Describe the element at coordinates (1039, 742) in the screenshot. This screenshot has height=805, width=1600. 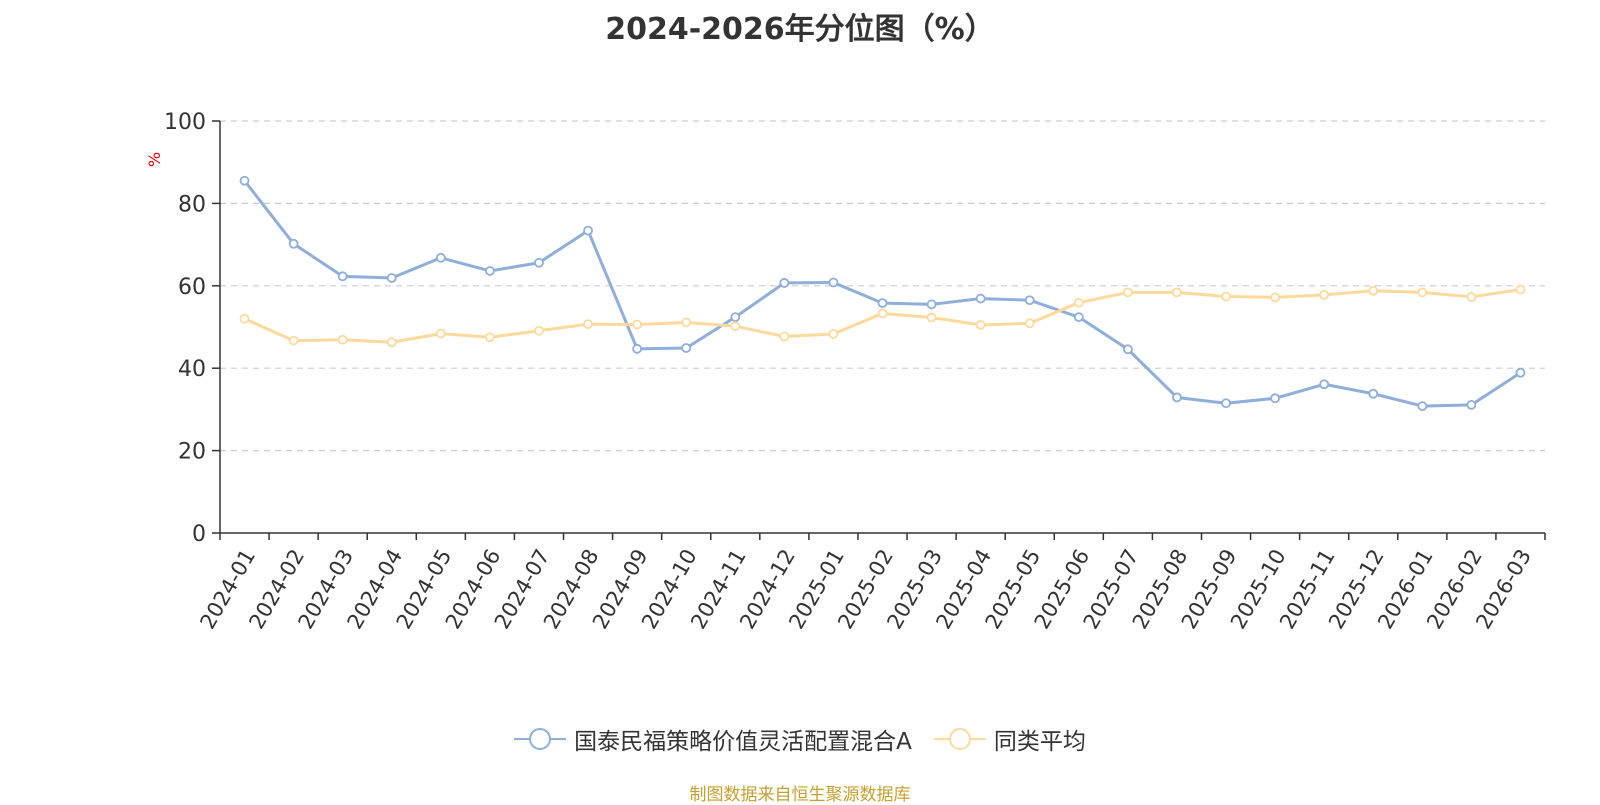
I see `legend-label-series2: 同类平均` at that location.